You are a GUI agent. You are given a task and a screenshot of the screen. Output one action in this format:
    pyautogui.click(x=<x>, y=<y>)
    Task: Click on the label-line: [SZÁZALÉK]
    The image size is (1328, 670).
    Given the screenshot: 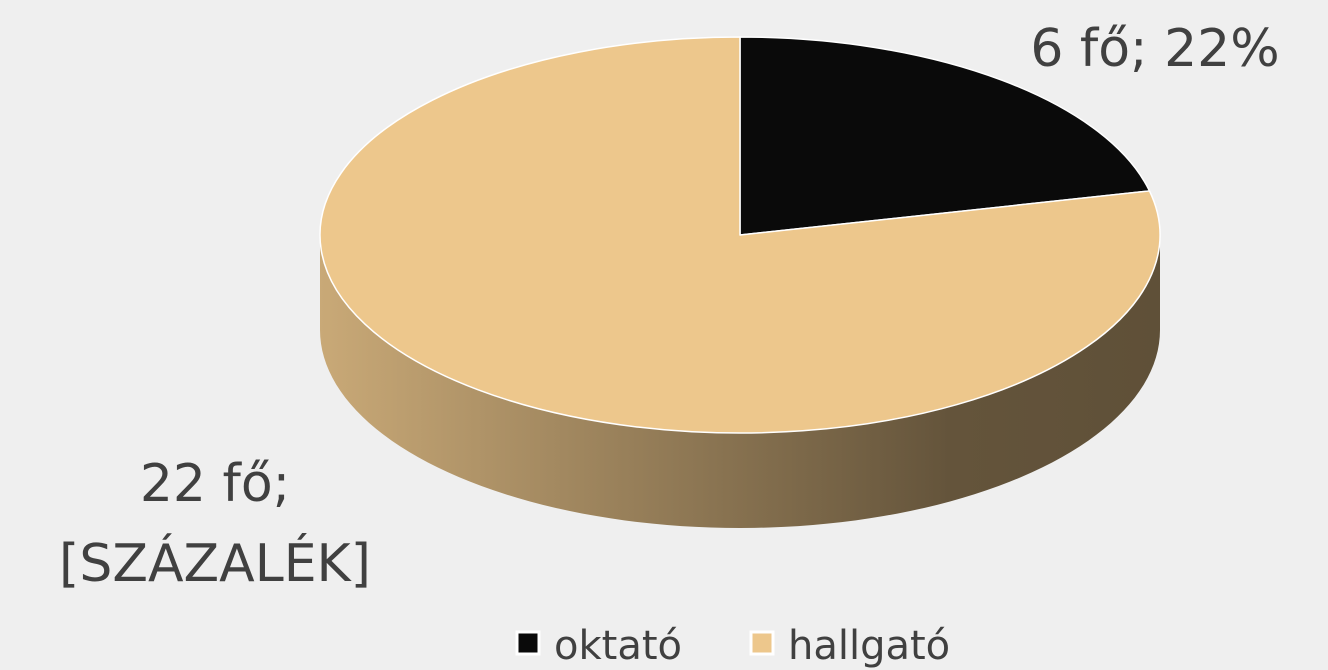 What is the action you would take?
    pyautogui.click(x=215, y=563)
    